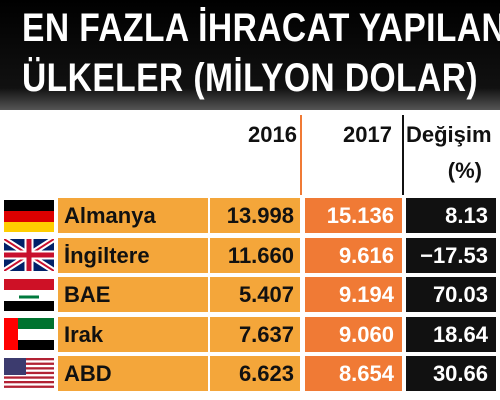  I want to click on value-cell: 70.03, so click(451, 294).